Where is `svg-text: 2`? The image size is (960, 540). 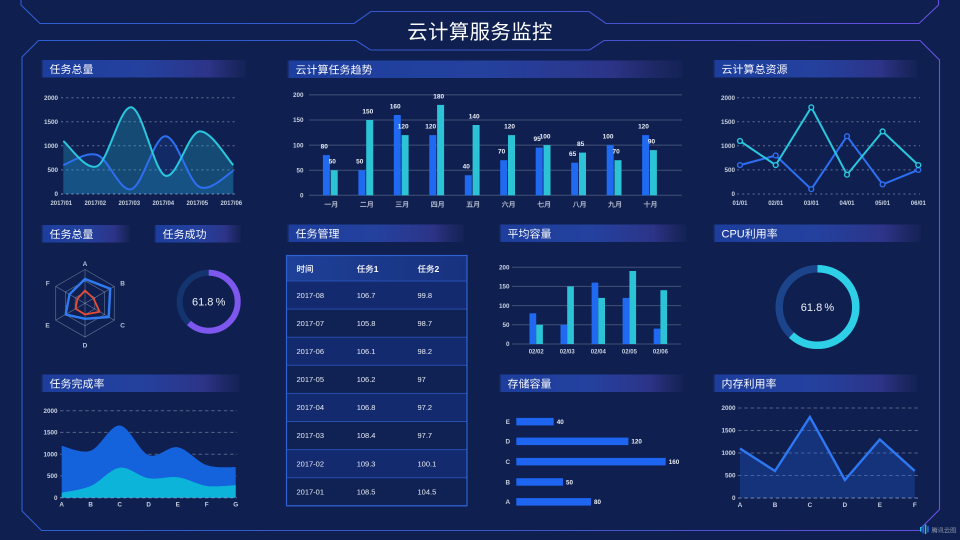 svg-text: 2 is located at coordinates (437, 269).